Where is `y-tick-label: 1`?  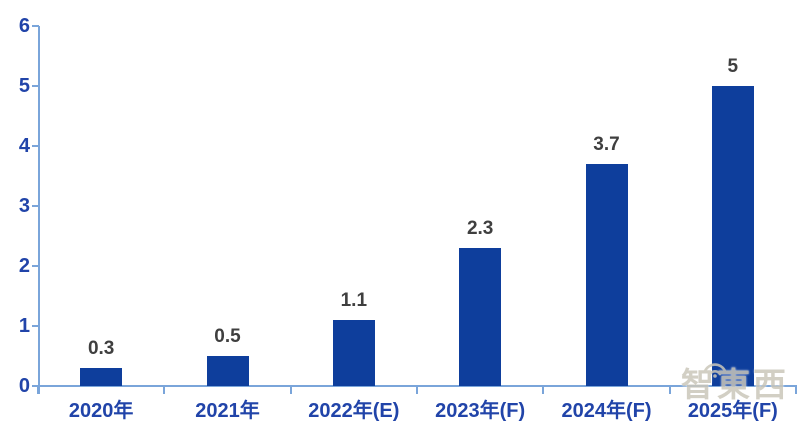 y-tick-label: 1 is located at coordinates (24, 326).